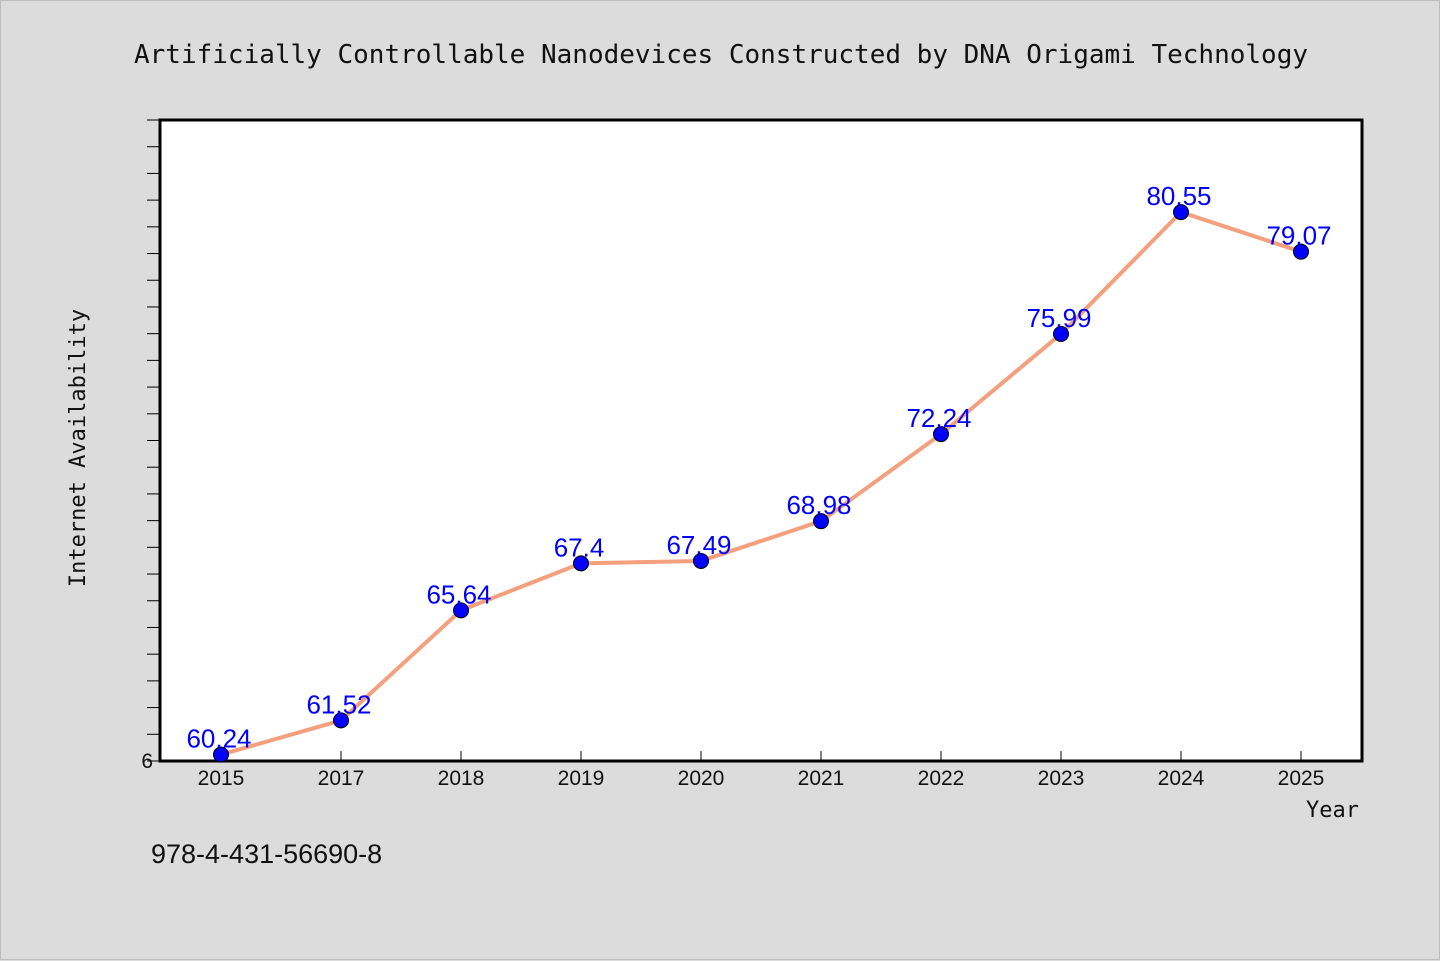 The height and width of the screenshot is (961, 1440). I want to click on x-tick-label: 2023, so click(1061, 778).